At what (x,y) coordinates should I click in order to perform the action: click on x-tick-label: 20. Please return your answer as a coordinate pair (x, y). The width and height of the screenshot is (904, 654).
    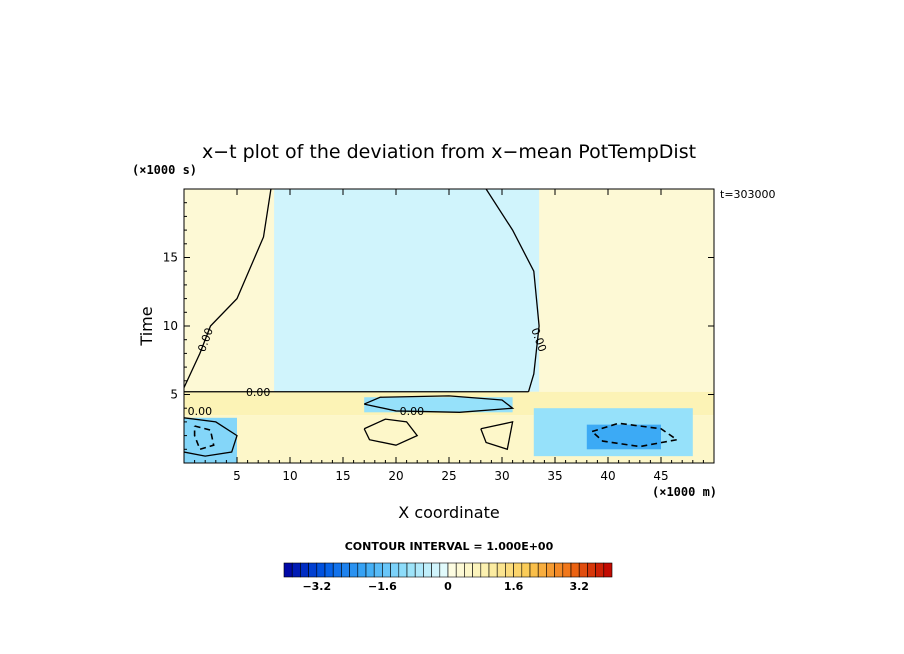
    Looking at the image, I should click on (395, 476).